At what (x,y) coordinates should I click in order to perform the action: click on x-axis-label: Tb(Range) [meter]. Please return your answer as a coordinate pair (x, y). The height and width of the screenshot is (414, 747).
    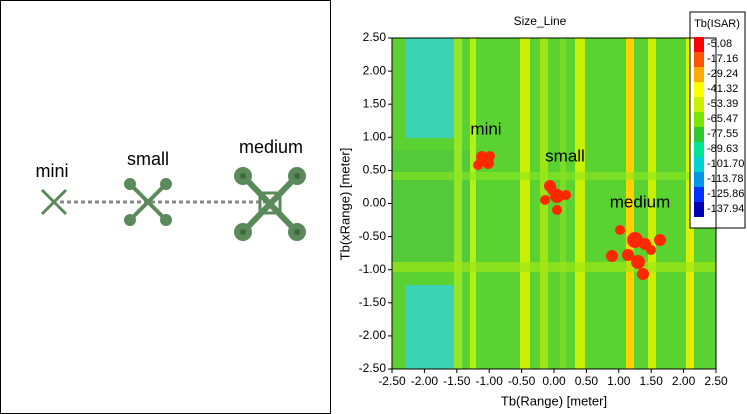
    Looking at the image, I should click on (554, 400).